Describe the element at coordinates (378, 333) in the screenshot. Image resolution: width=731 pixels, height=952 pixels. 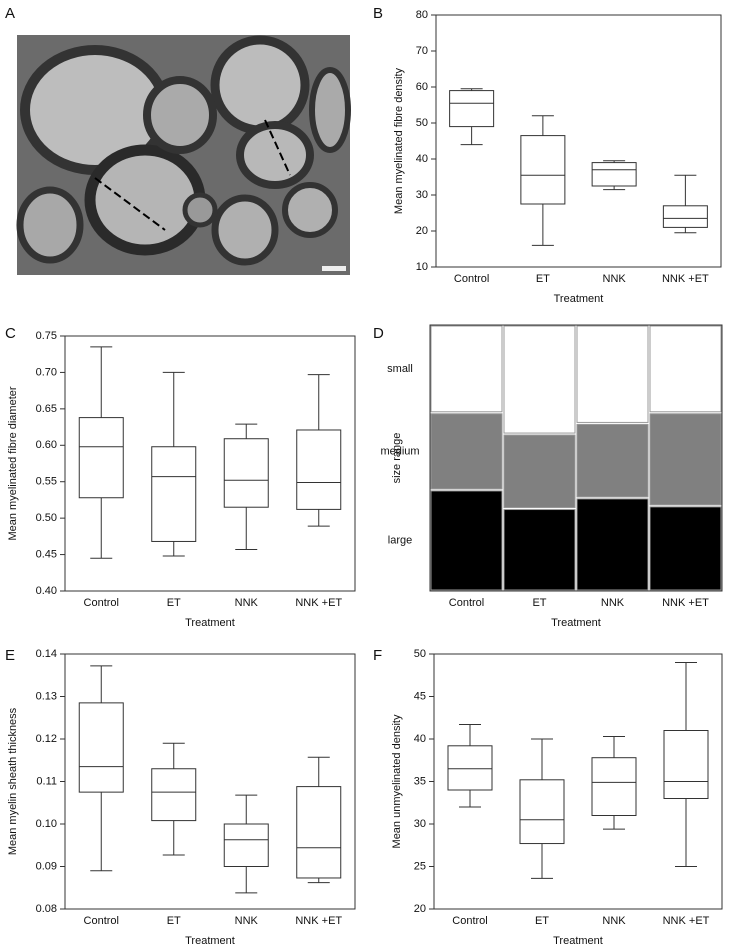
I see `panel-label: D` at that location.